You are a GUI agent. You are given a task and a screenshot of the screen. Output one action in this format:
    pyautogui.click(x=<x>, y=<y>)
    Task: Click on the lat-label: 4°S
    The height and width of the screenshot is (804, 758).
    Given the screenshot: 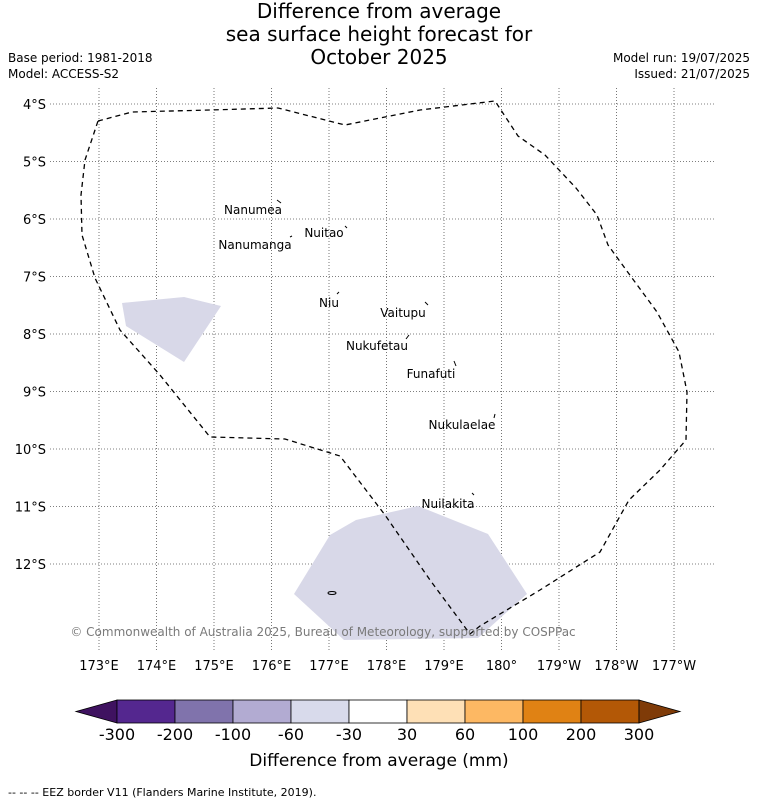 What is the action you would take?
    pyautogui.click(x=34, y=105)
    